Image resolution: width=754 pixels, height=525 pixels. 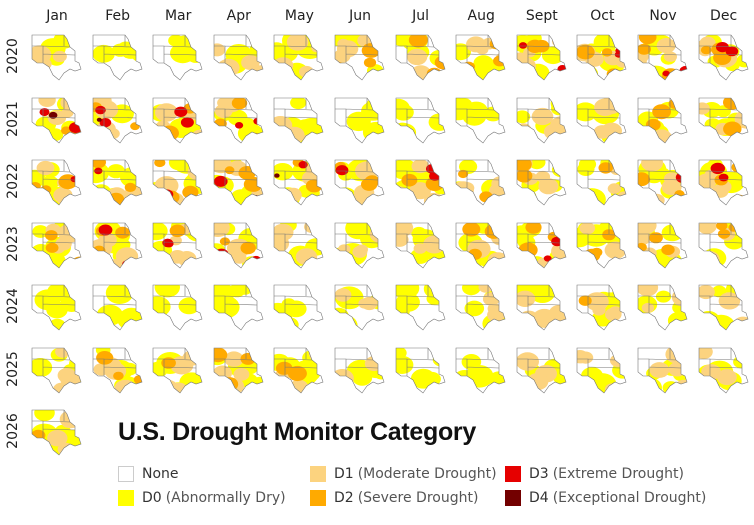 I want to click on month-label: Jun, so click(x=360, y=16).